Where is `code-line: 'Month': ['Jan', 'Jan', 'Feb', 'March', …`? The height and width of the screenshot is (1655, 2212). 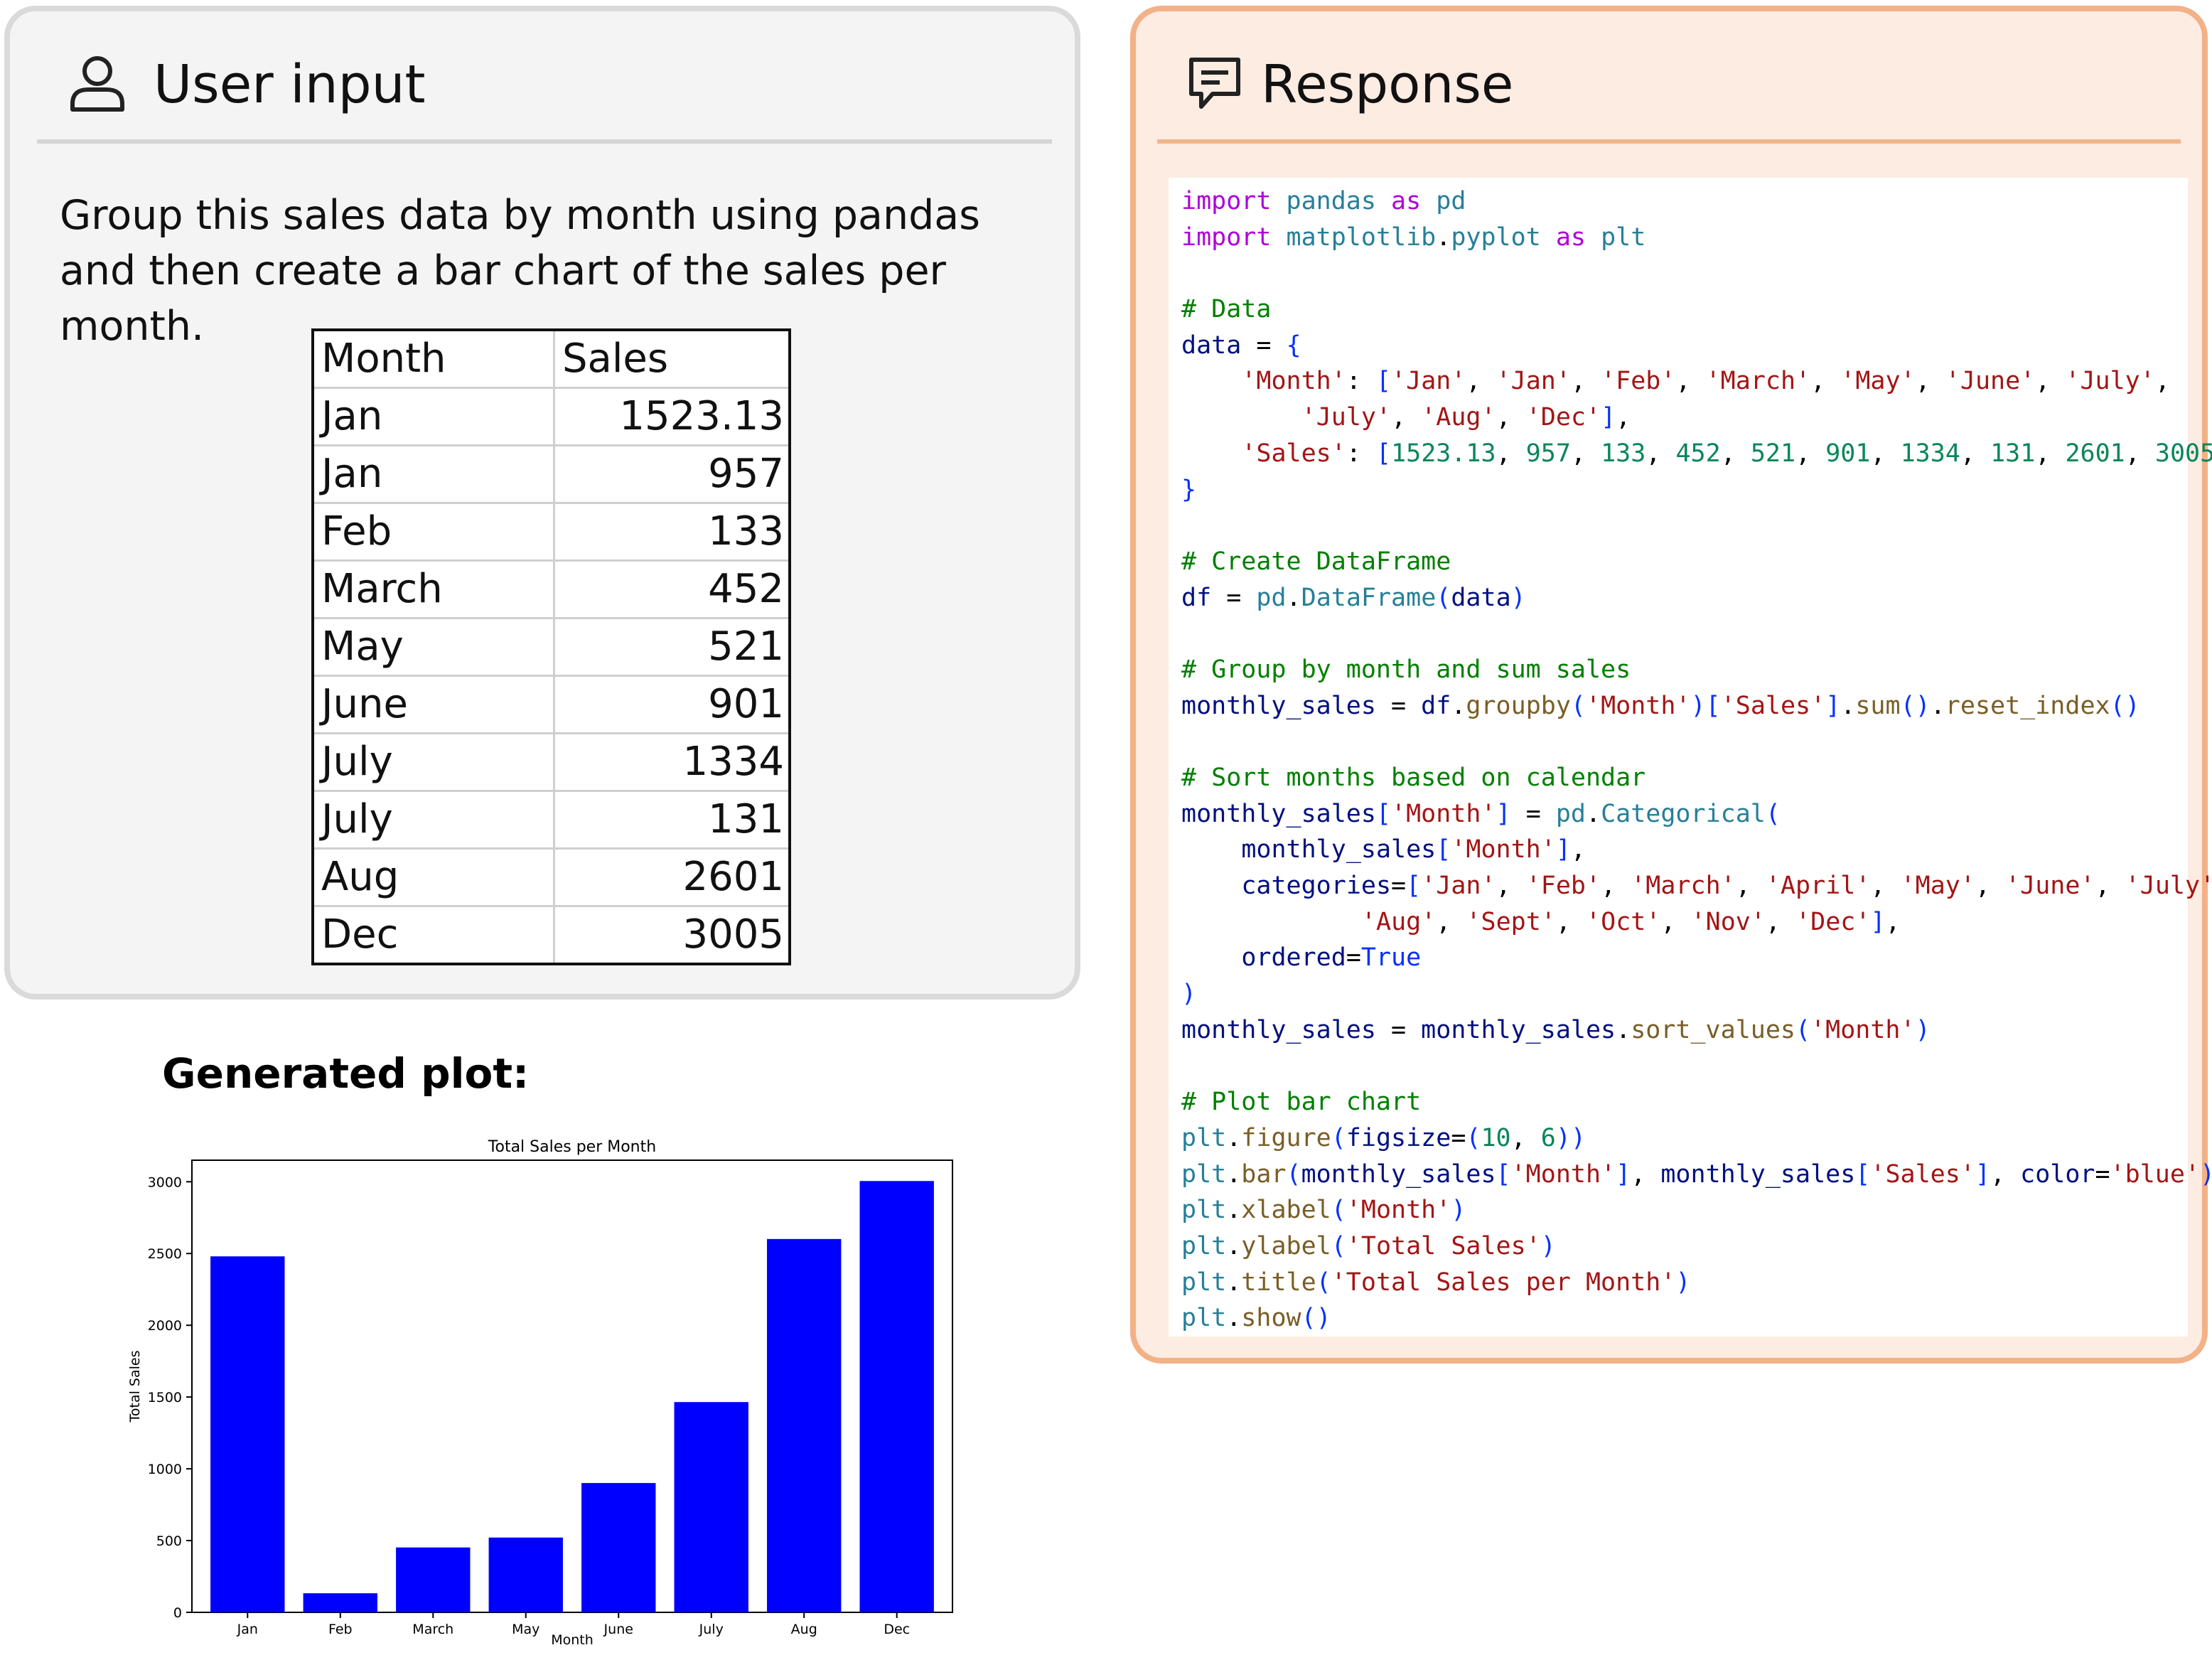
code-line: 'Month': ['Jan', 'Jan', 'Feb', 'March', … is located at coordinates (1705, 381).